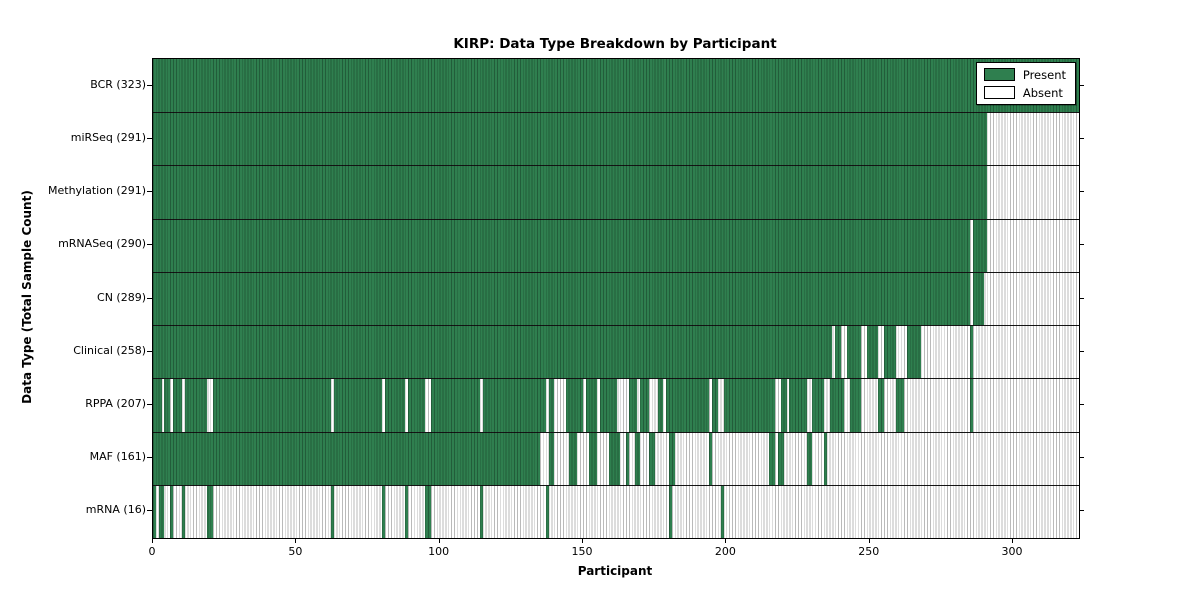 This screenshot has width=1200, height=600. Describe the element at coordinates (97, 191) in the screenshot. I see `y-tick-label: Methylation (291)` at that location.